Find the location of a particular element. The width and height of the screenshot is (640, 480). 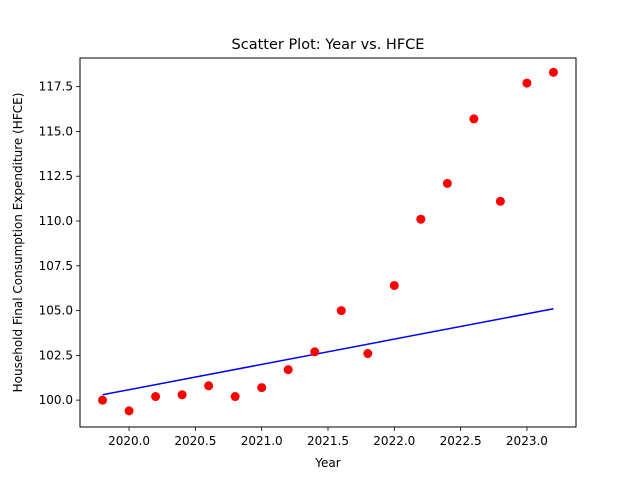

y-tick-label: 117.5 is located at coordinates (56, 87).